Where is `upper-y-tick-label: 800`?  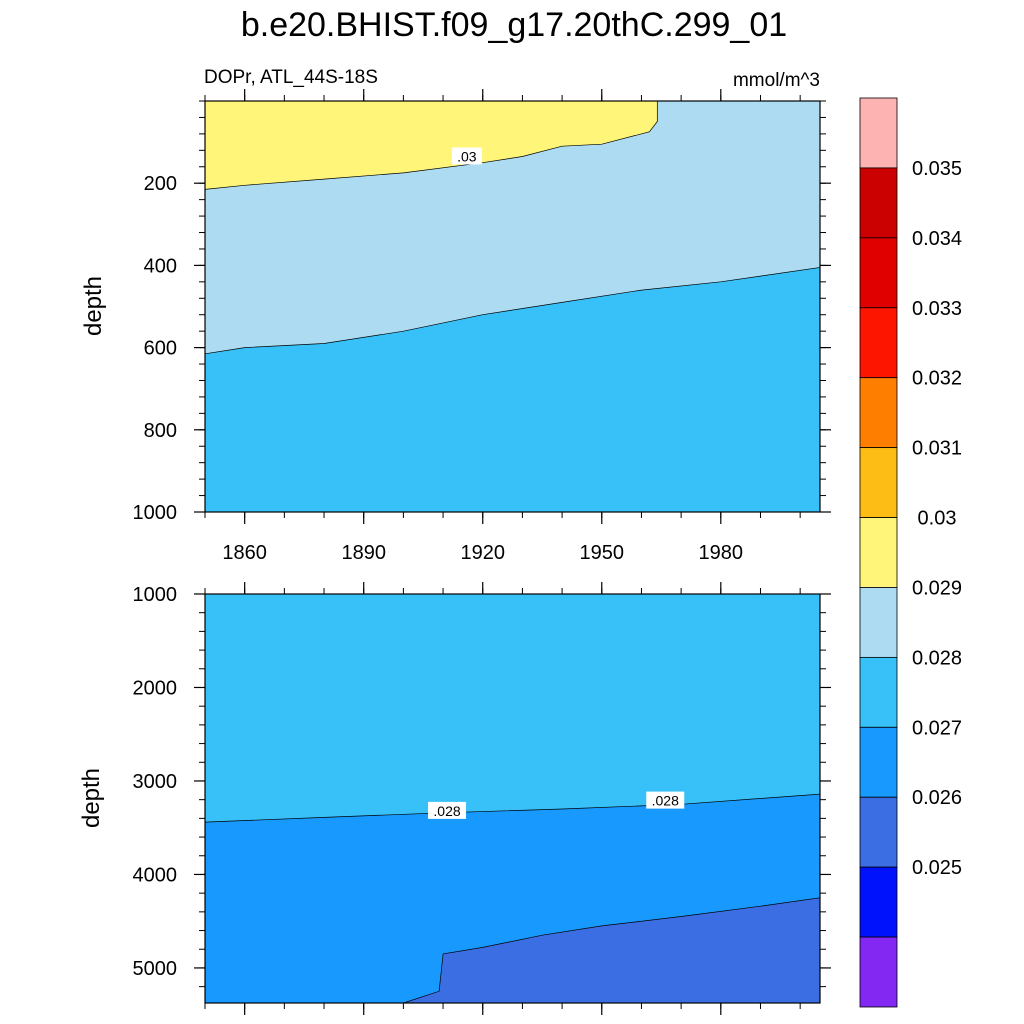 upper-y-tick-label: 800 is located at coordinates (160, 431).